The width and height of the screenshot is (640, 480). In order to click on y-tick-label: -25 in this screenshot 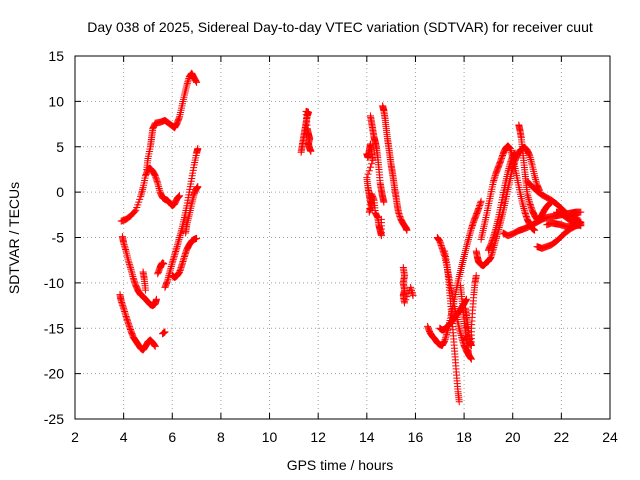, I will do `click(54, 419)`.